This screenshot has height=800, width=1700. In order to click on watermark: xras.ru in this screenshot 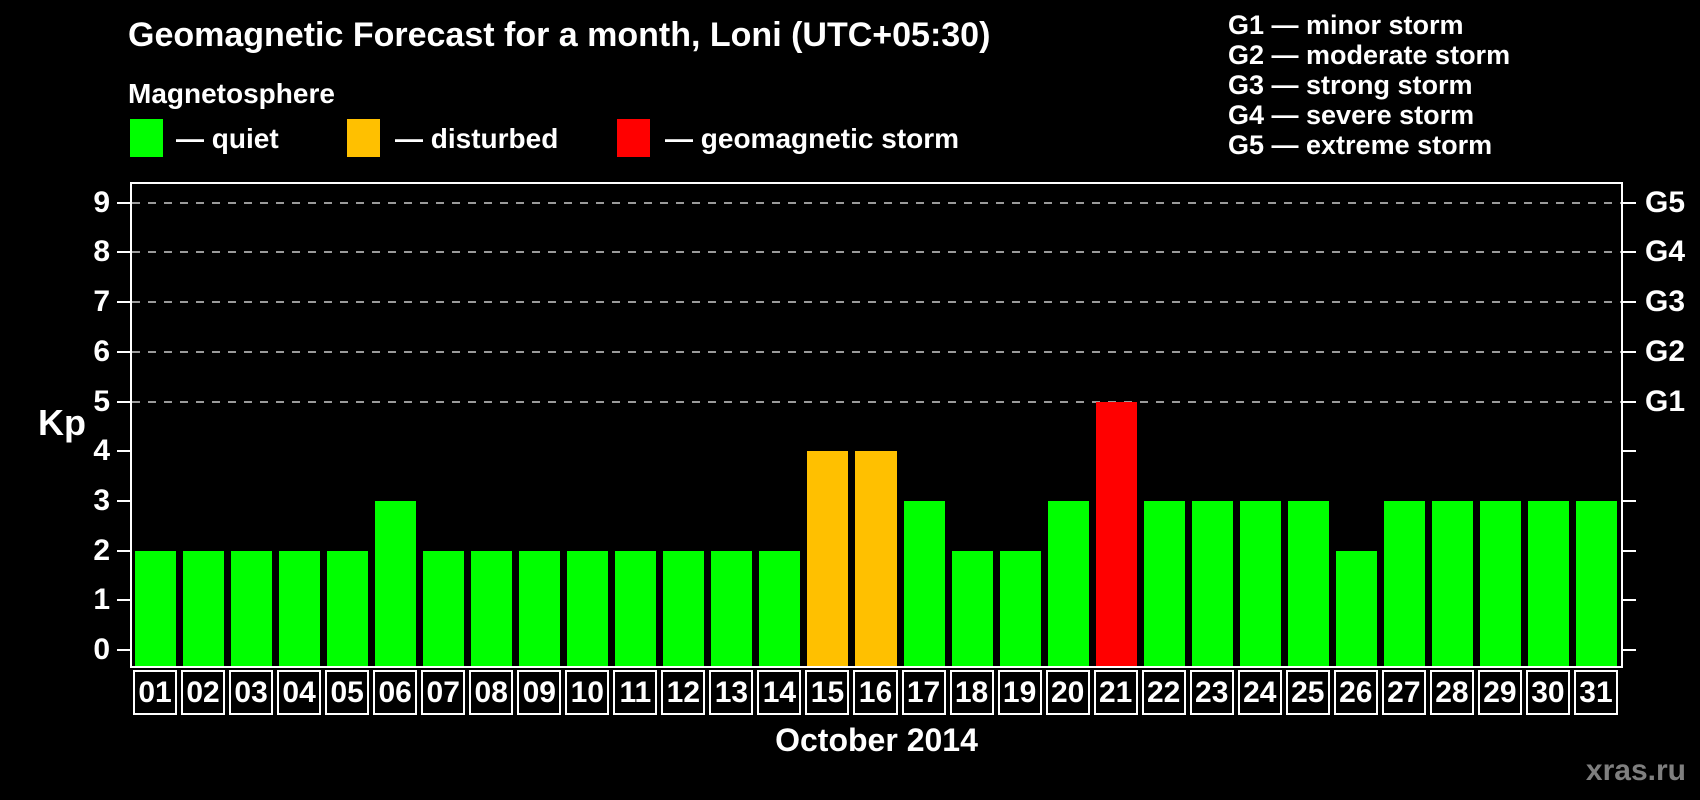, I will do `click(1635, 770)`.